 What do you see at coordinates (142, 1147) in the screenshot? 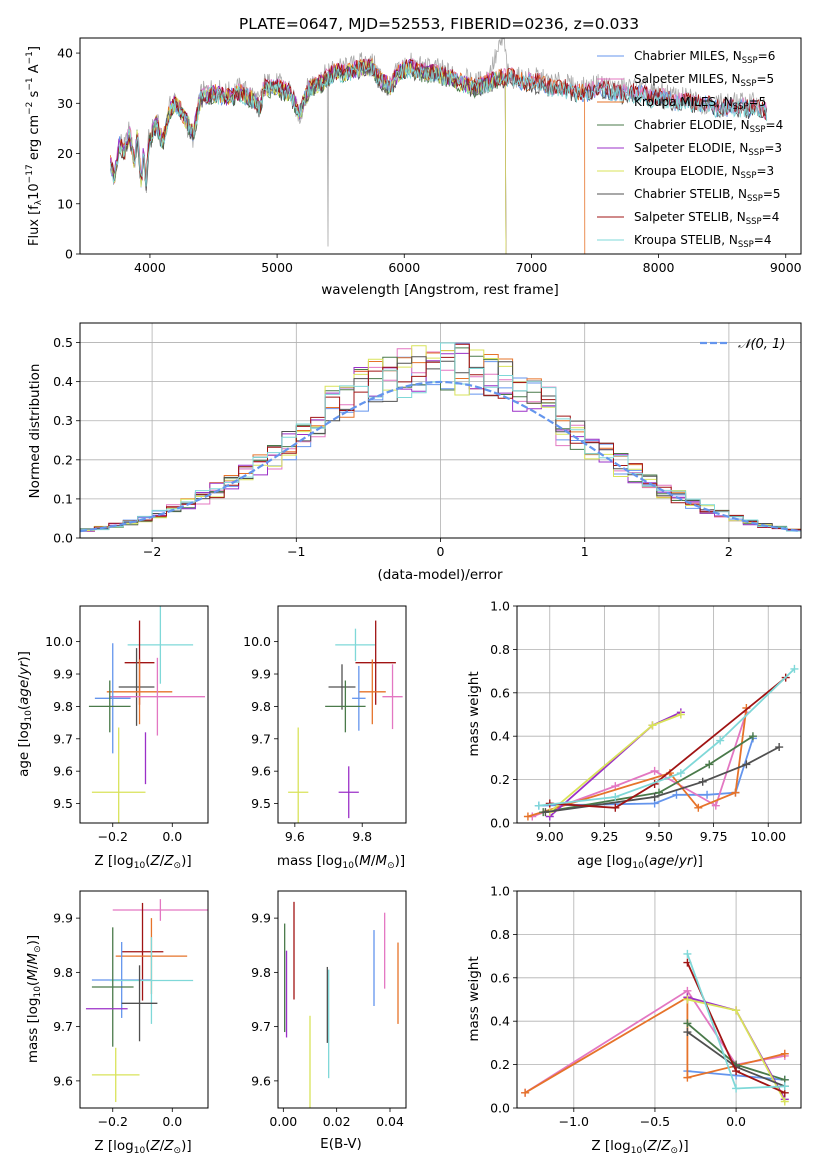
I see `mass-z-xlabel: Z [log10(Z/Z⊙)]` at bounding box center [142, 1147].